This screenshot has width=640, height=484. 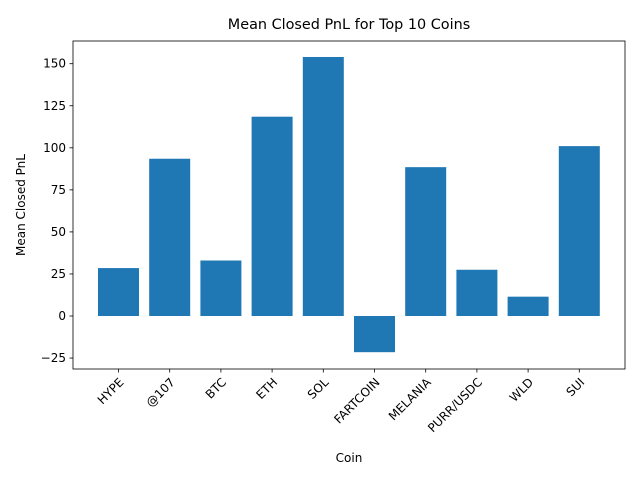 I want to click on y-tick-label: 100, so click(x=54, y=148).